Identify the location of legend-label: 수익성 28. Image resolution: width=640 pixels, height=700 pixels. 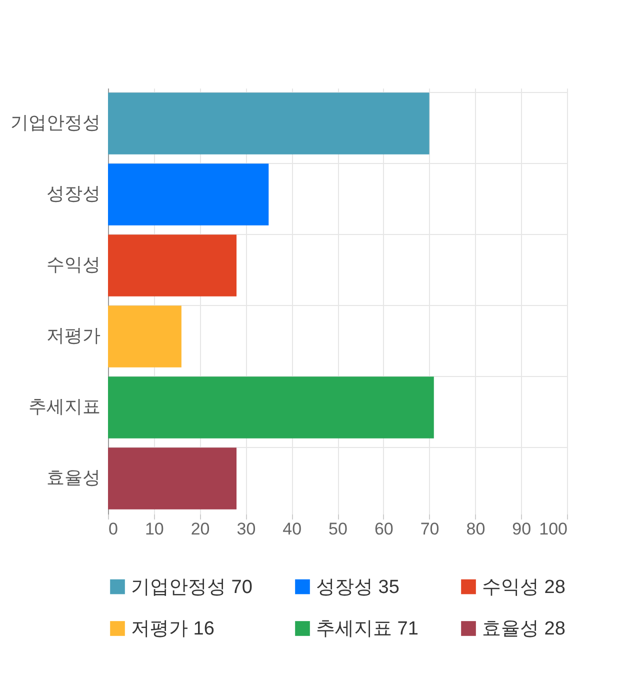
(524, 587).